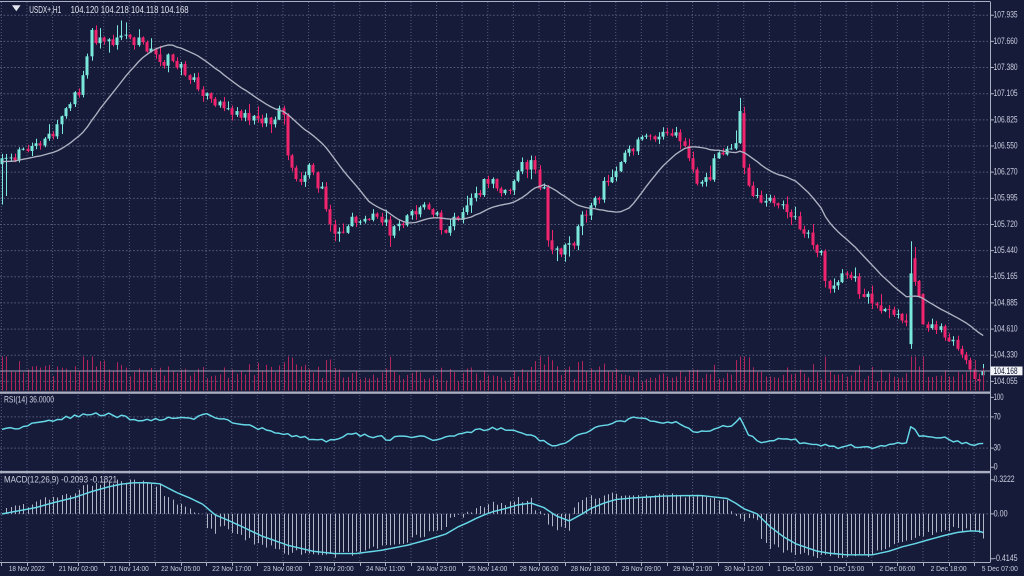  I want to click on svg-text: 106.825, so click(1006, 119).